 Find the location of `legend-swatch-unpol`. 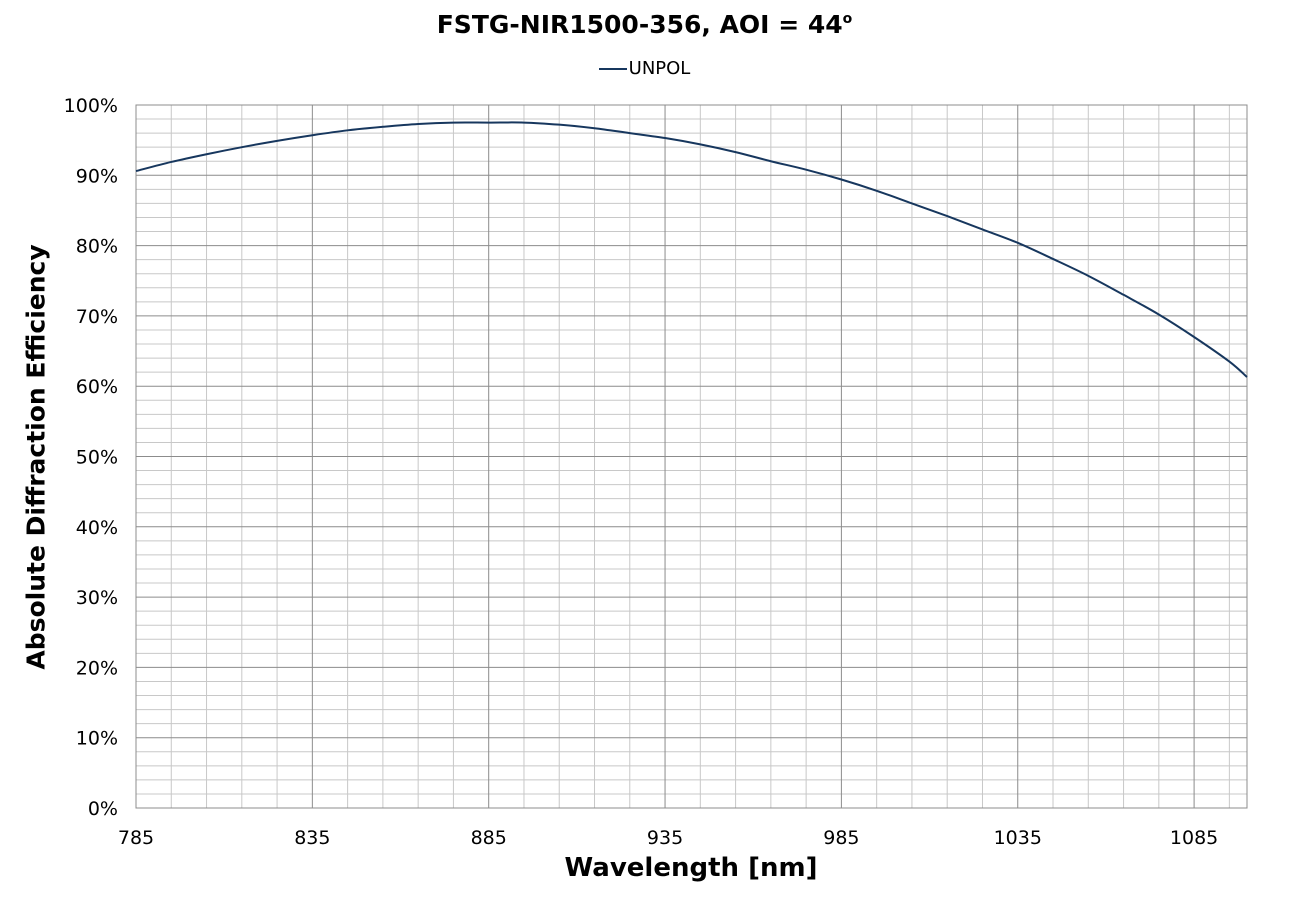

legend-swatch-unpol is located at coordinates (612, 69).